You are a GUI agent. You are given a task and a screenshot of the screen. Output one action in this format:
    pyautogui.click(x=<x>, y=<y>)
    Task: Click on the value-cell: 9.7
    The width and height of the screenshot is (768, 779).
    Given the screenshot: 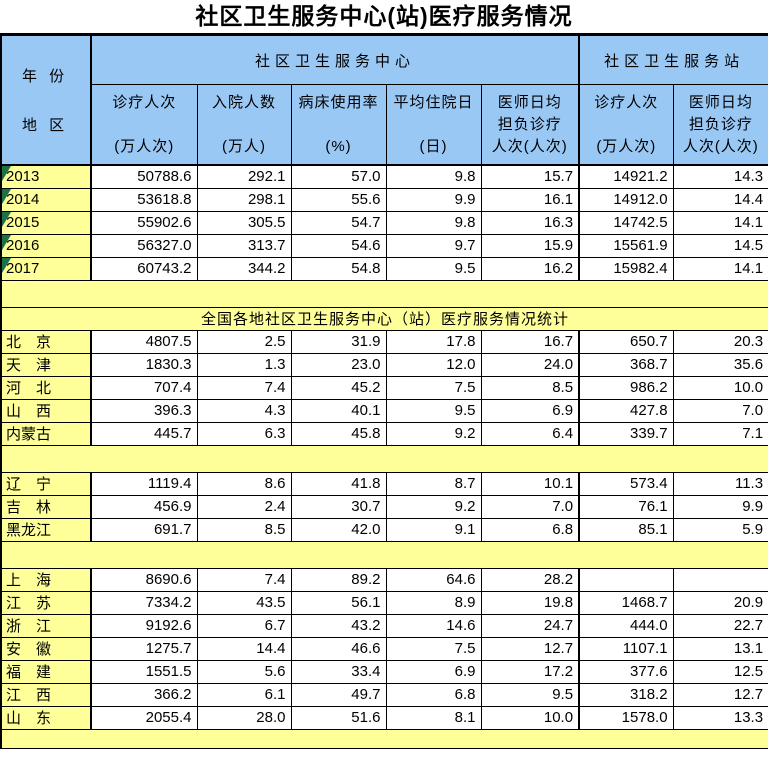 What is the action you would take?
    pyautogui.click(x=433, y=245)
    